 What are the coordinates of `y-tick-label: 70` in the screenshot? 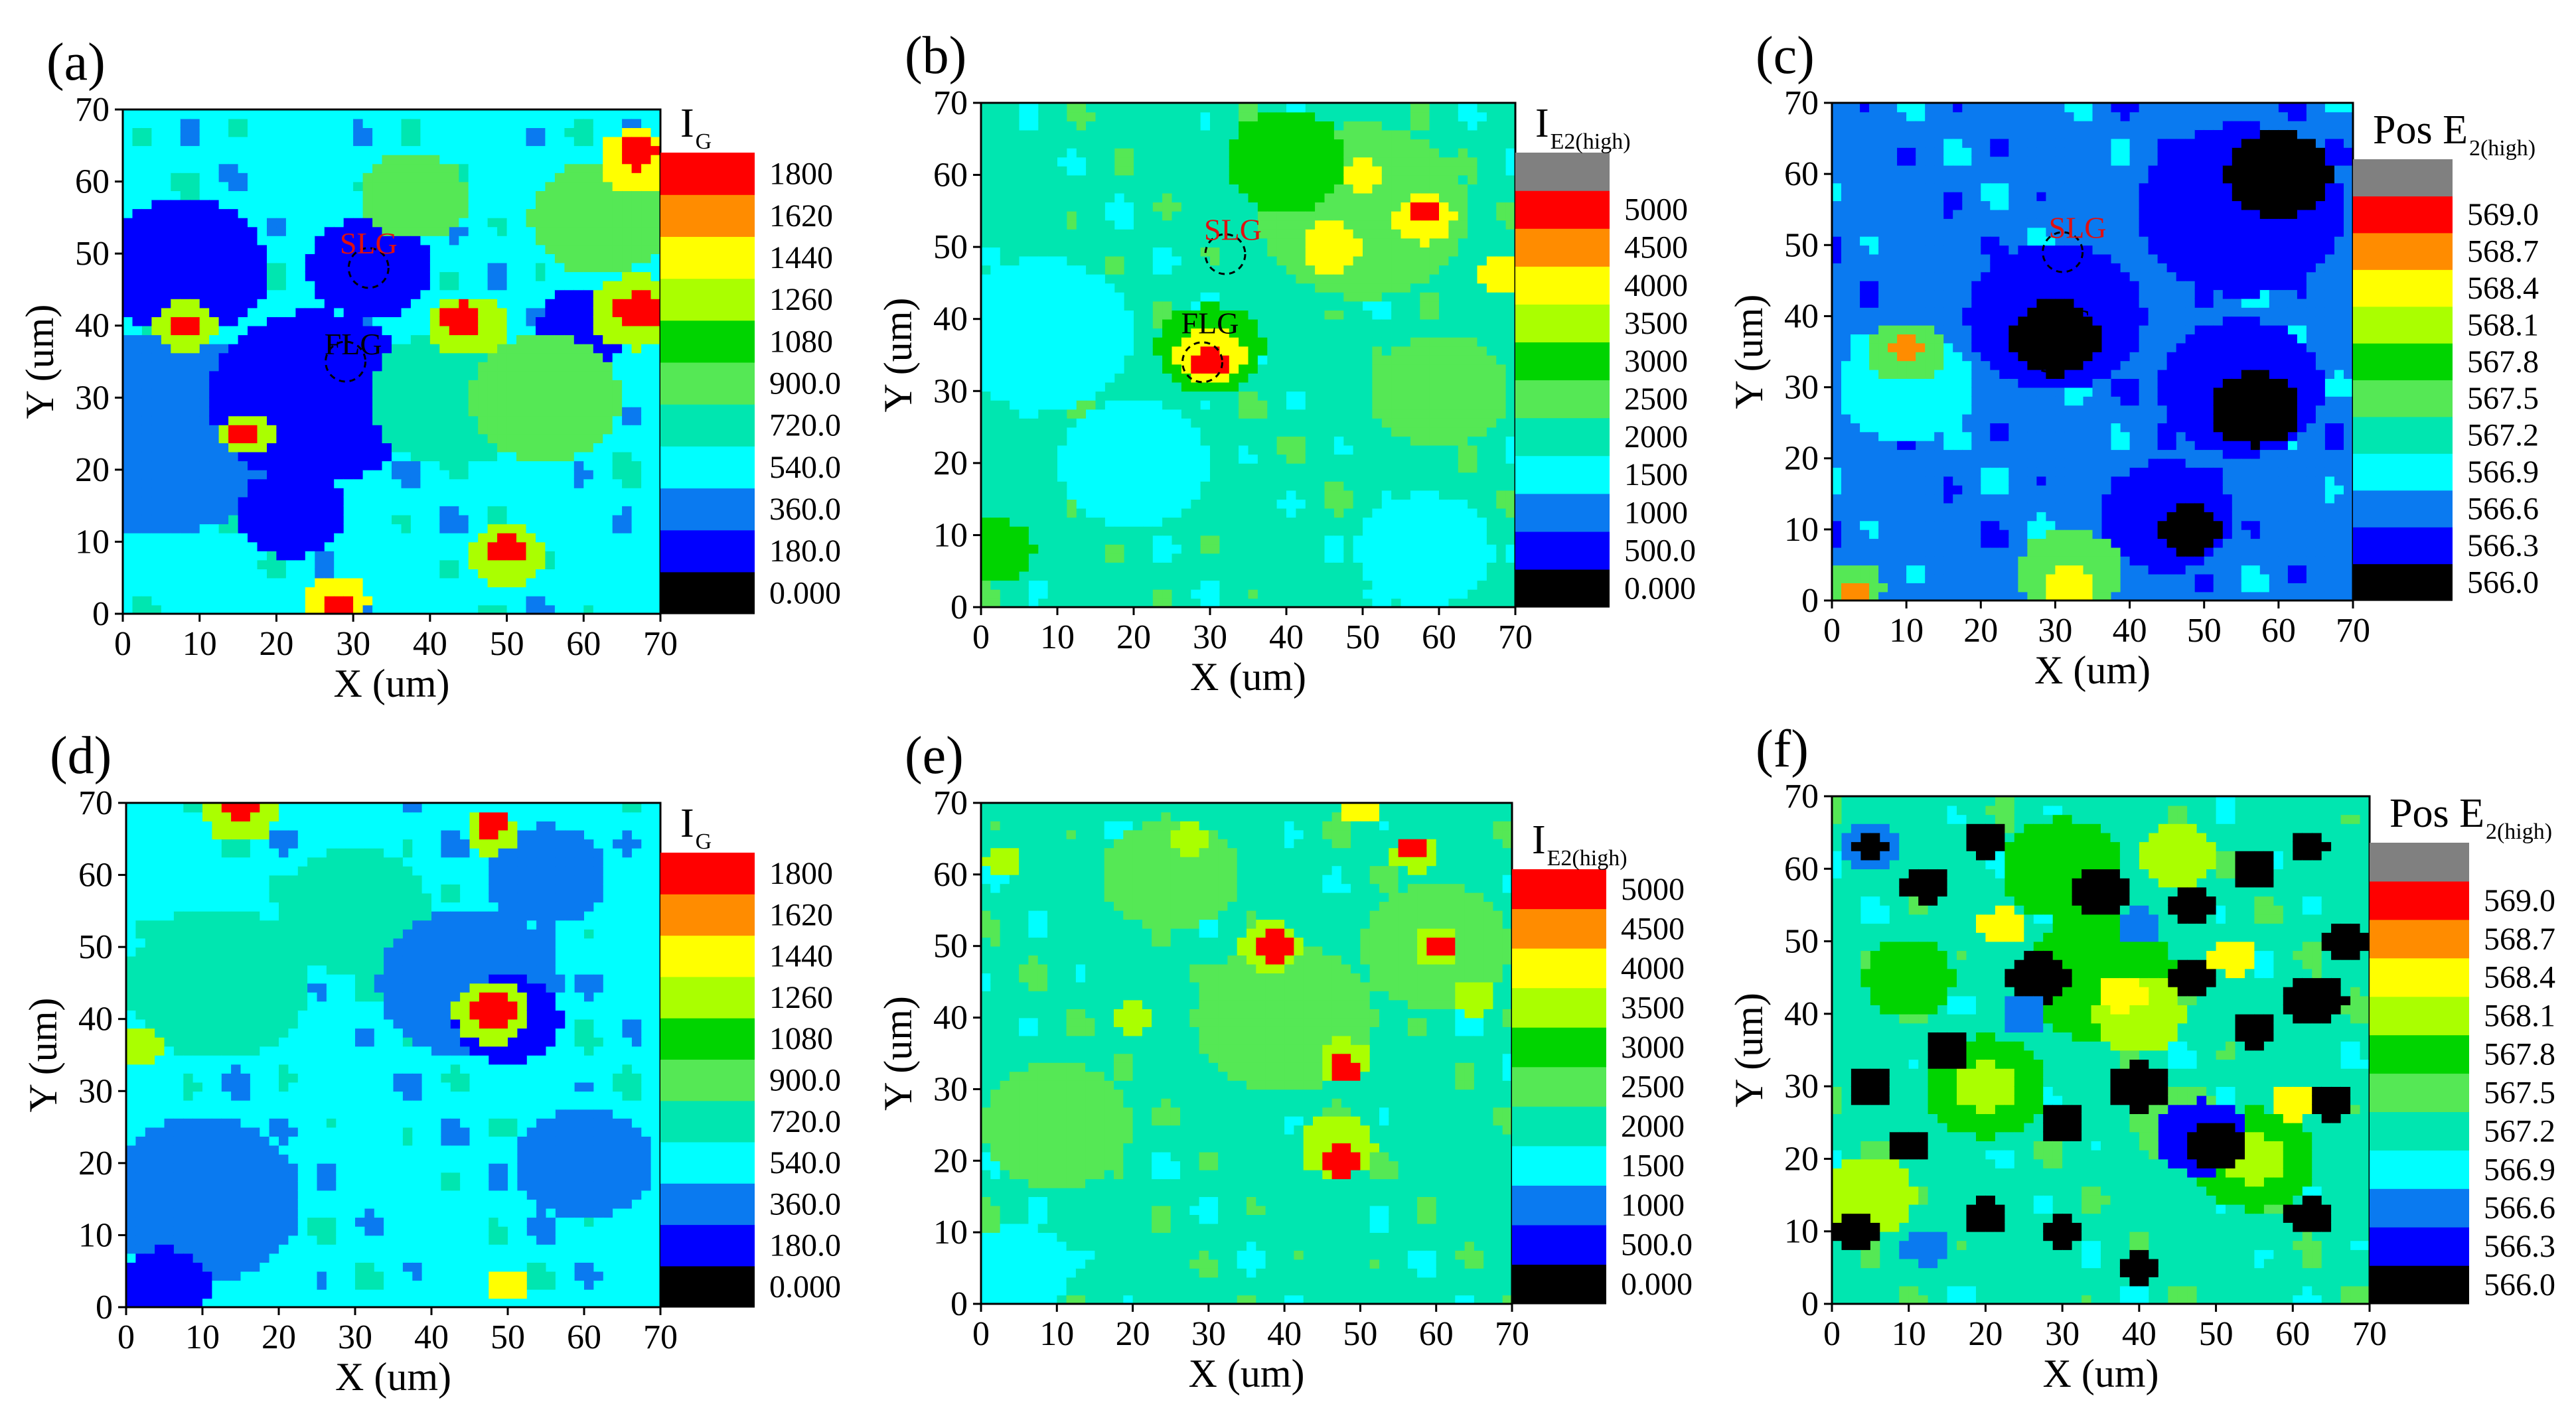 It's located at (92, 110).